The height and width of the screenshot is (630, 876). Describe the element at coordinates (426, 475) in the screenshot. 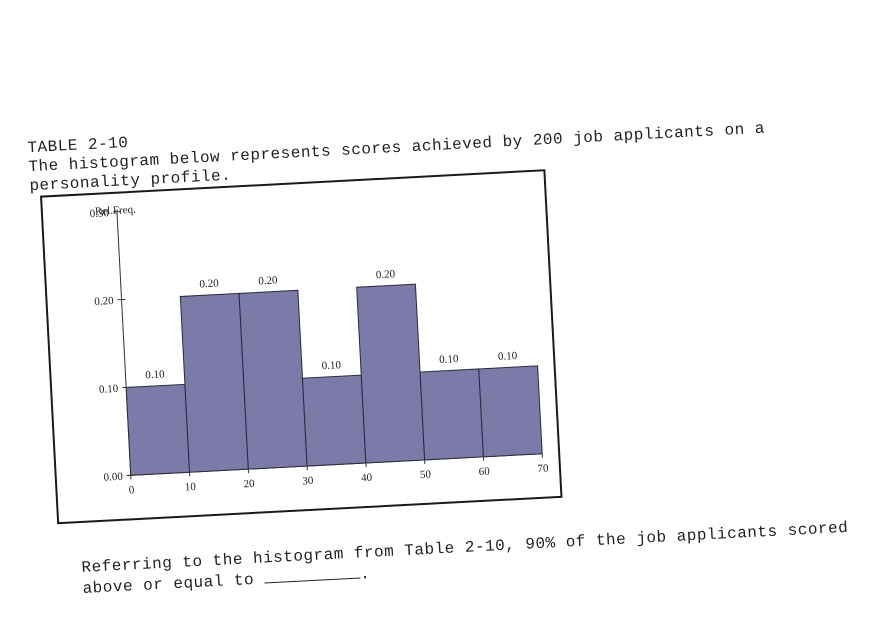

I see `x-tick-label: 50` at that location.